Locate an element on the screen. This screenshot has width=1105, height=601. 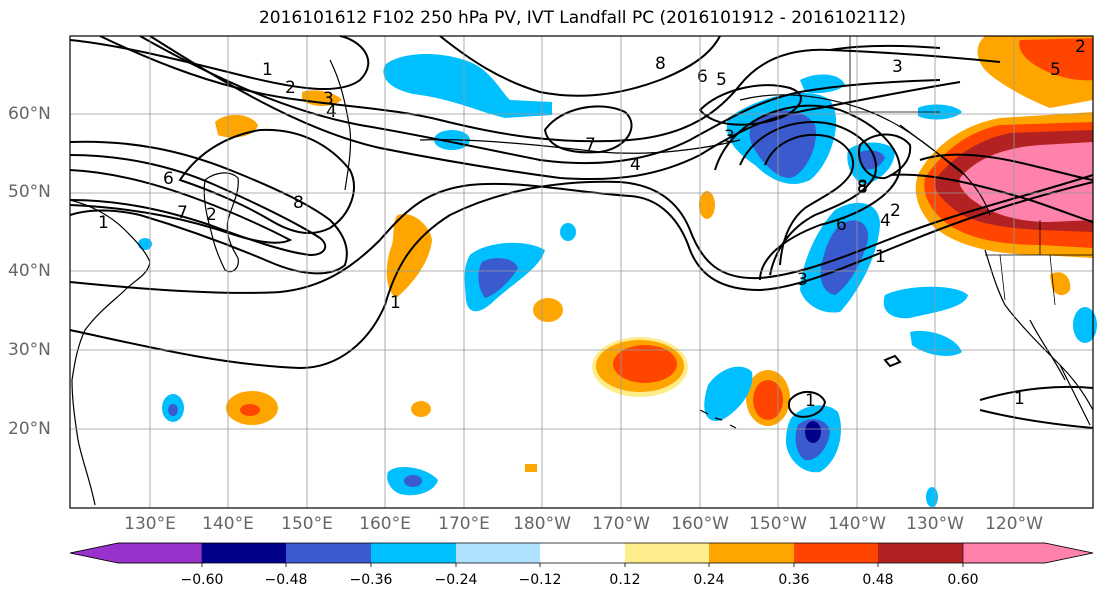
colorbar-tick-label: −0.12 is located at coordinates (540, 580).